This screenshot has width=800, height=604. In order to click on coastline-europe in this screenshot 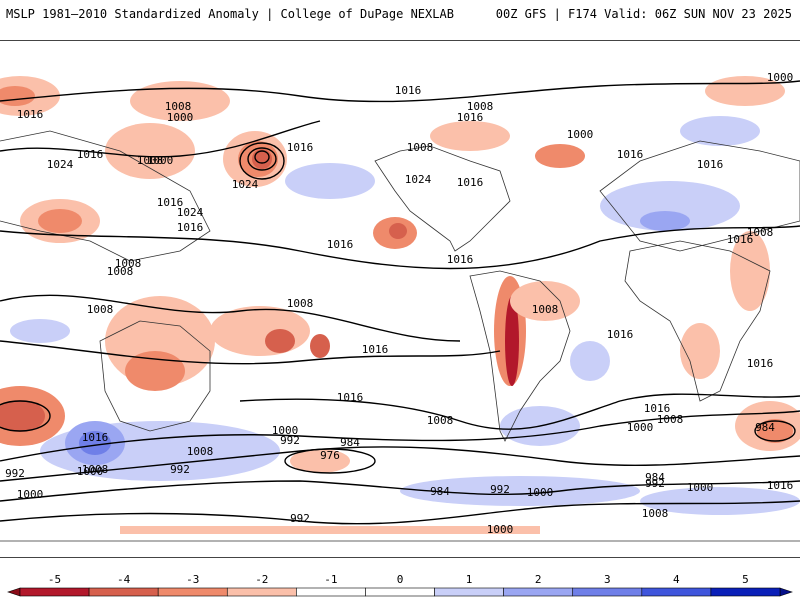, I will do `click(699, 196)`.